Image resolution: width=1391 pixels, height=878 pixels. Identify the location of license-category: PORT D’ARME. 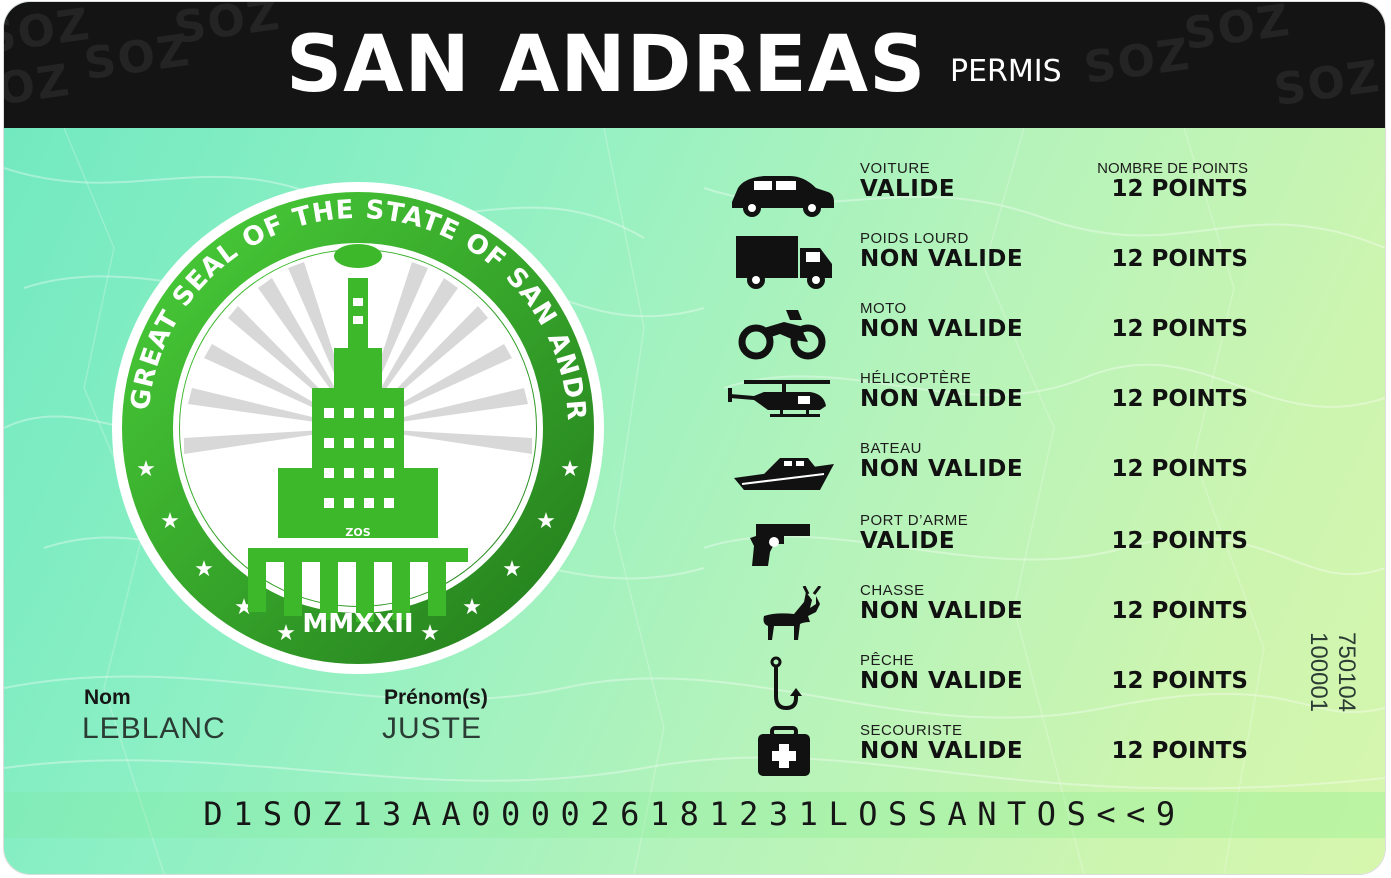
(914, 520).